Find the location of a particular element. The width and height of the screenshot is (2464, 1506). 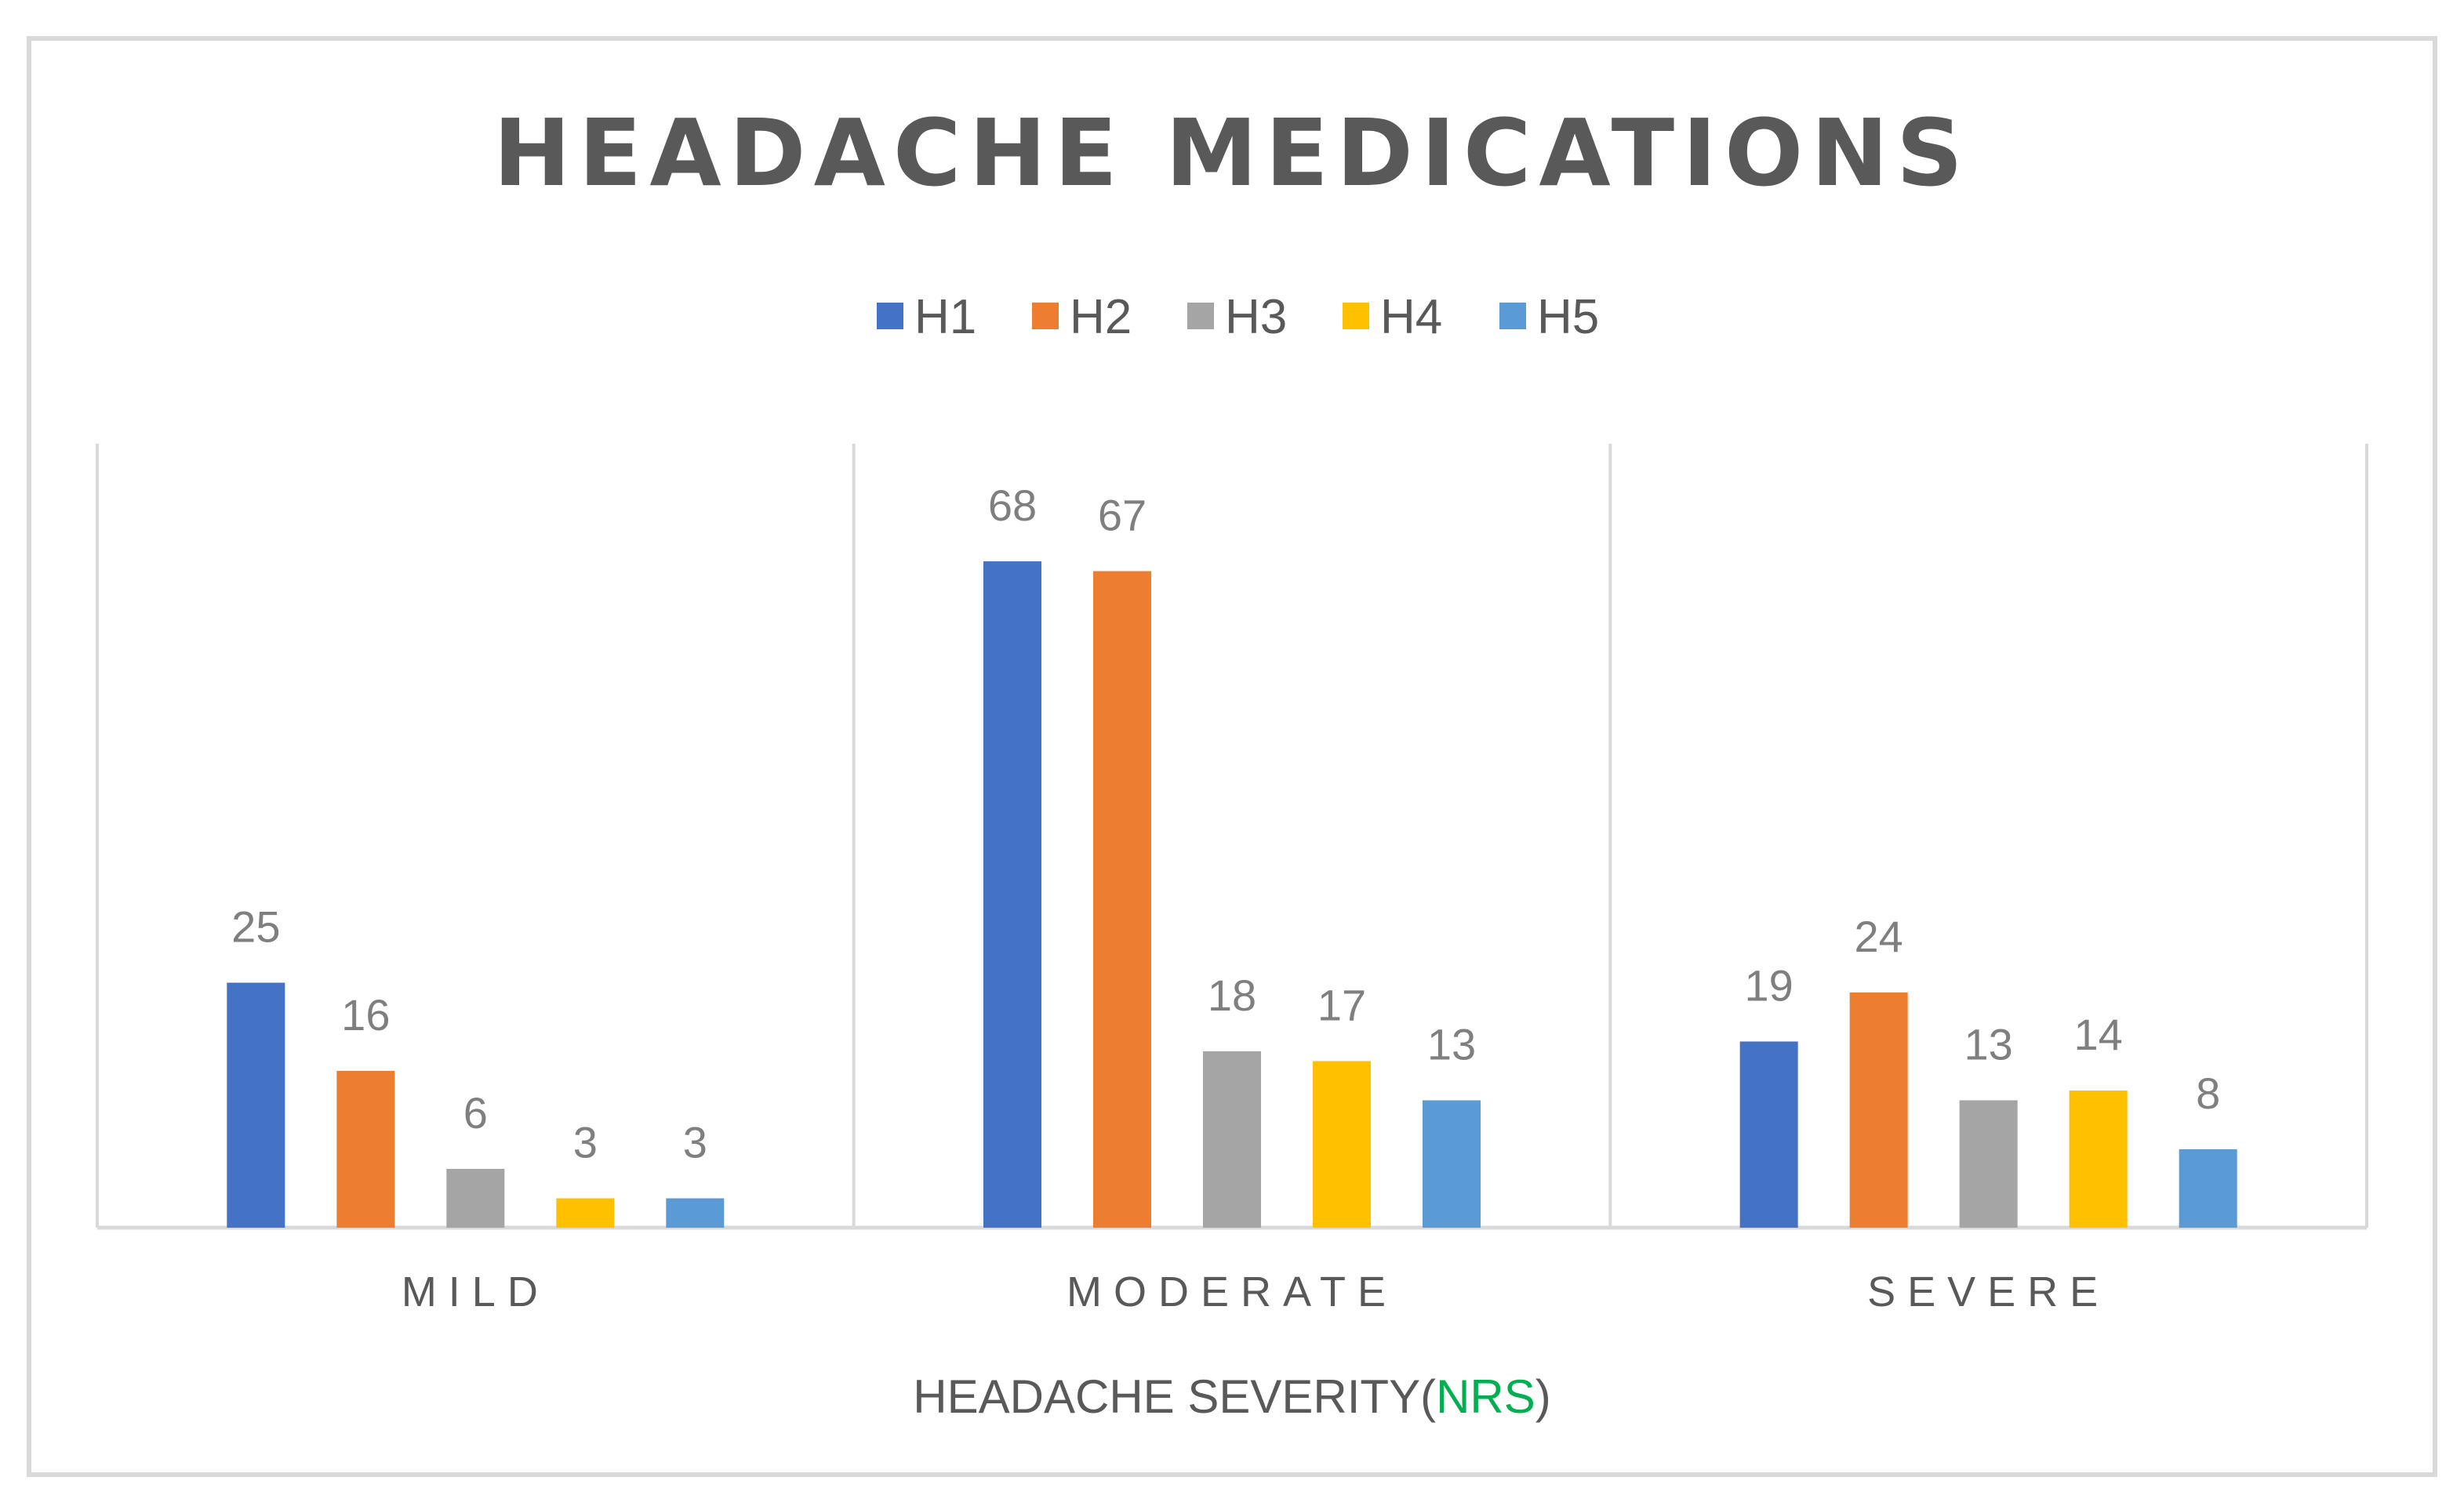

legend-swatch-h2 is located at coordinates (1045, 316).